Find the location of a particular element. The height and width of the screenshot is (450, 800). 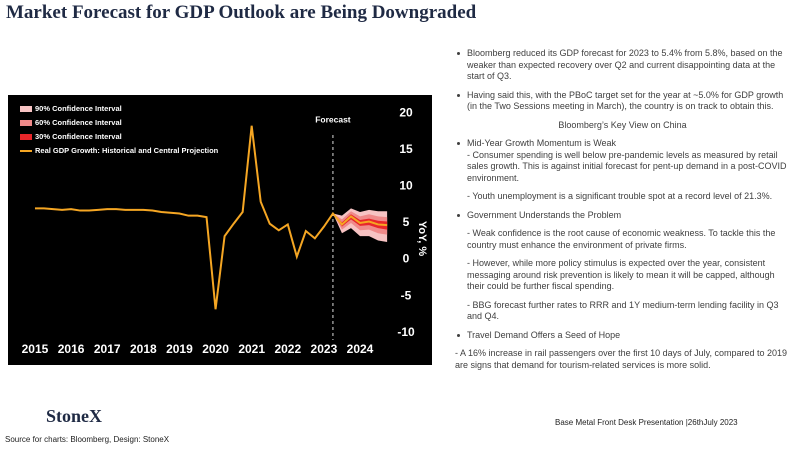

x-tick-label: 2017 is located at coordinates (107, 349).